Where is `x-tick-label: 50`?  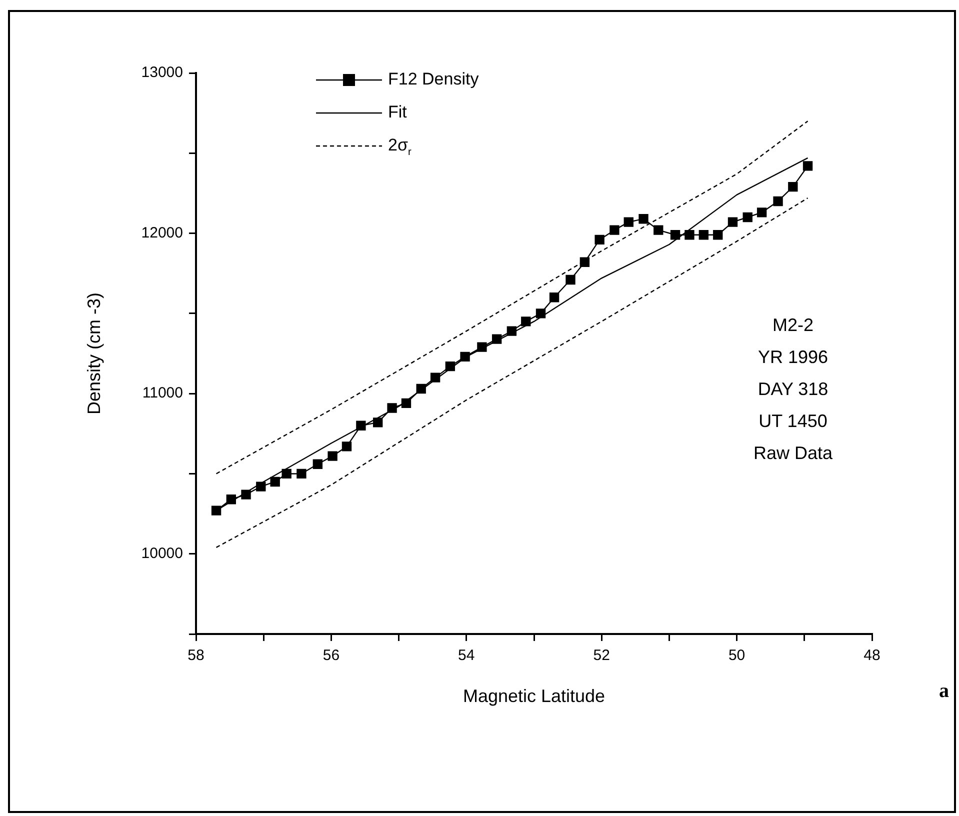
x-tick-label: 50 is located at coordinates (737, 655).